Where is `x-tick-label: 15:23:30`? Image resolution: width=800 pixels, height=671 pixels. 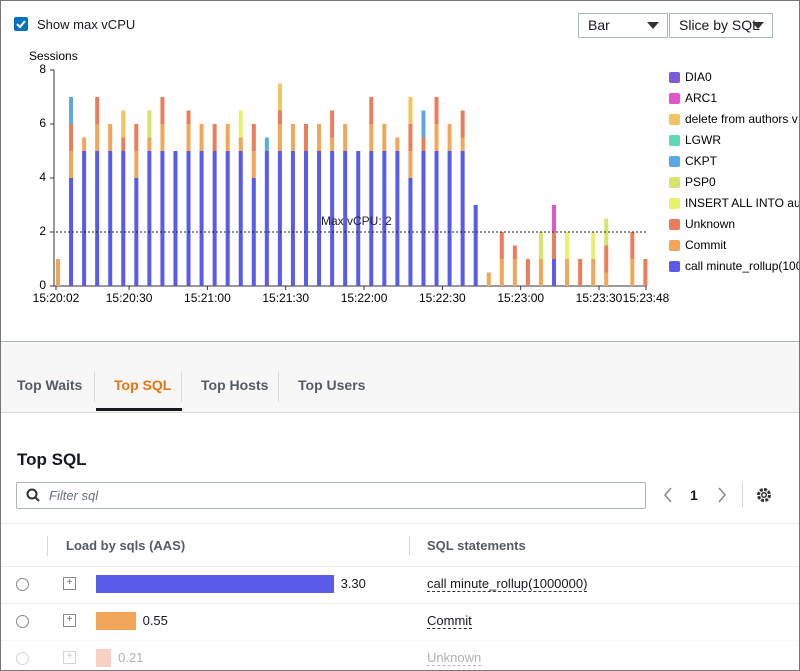
x-tick-label: 15:23:30 is located at coordinates (599, 298).